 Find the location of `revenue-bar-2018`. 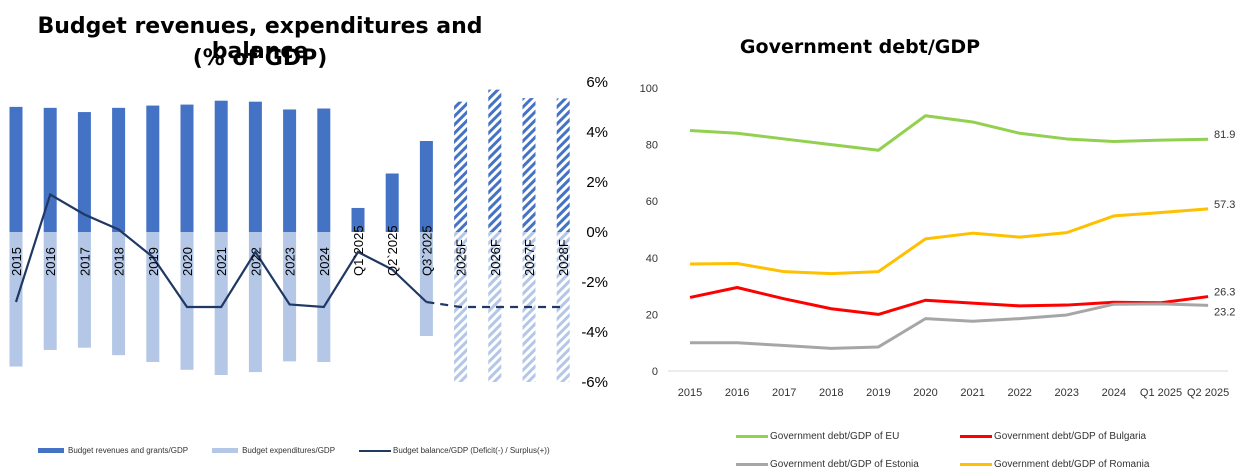

revenue-bar-2018 is located at coordinates (119, 169).